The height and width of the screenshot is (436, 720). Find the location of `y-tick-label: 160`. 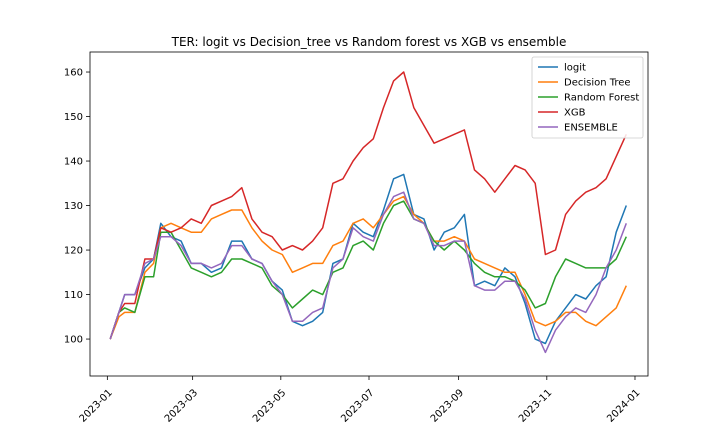

y-tick-label: 160 is located at coordinates (73, 73).